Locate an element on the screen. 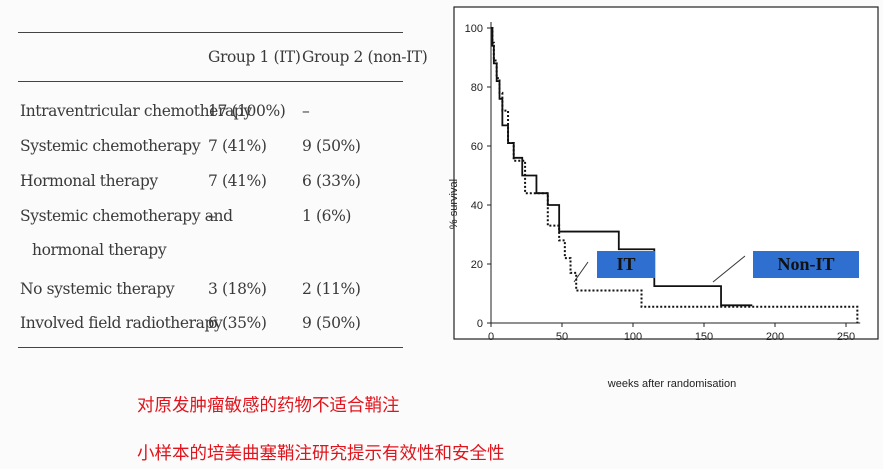  x-tick-label: 200 is located at coordinates (775, 337).